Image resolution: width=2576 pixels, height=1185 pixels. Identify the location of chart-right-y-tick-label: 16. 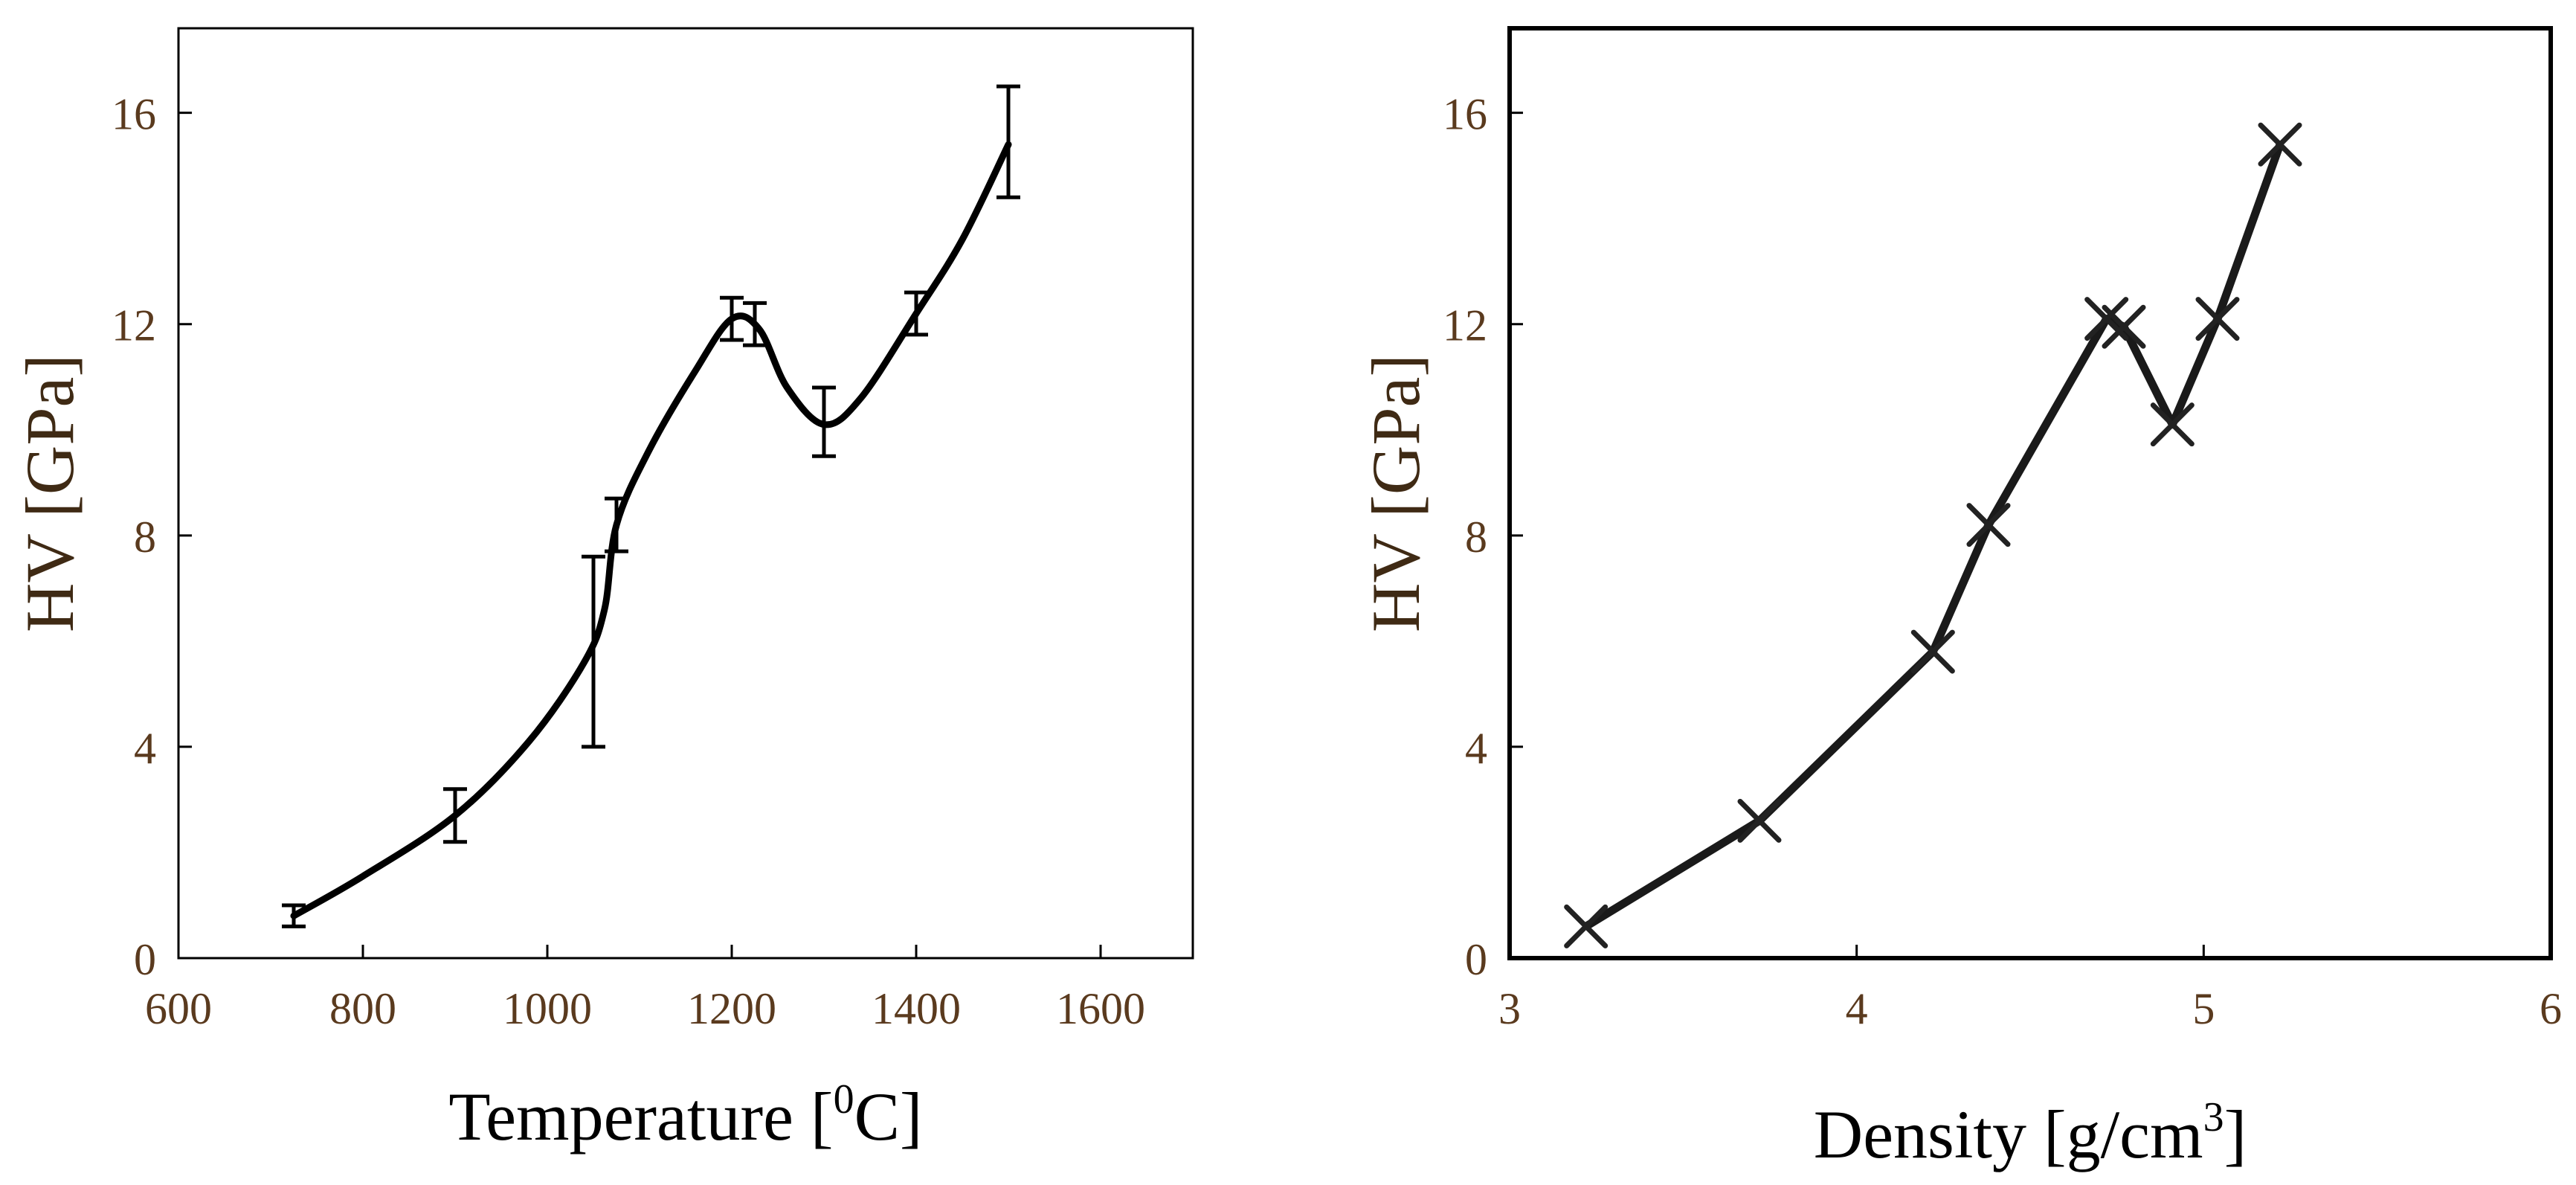
(1465, 114).